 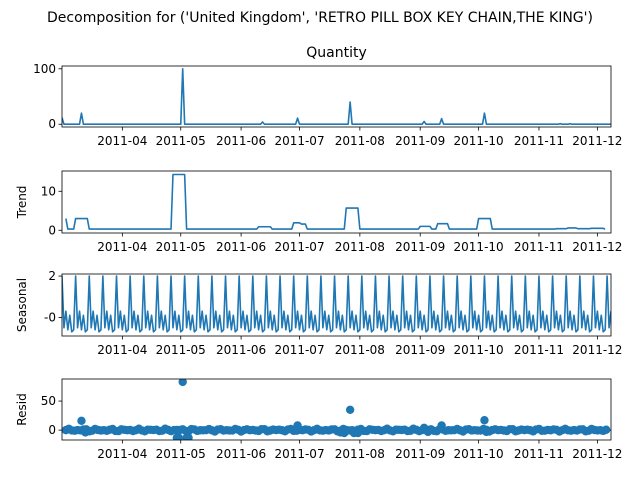 I want to click on y-tick-label: -0, so click(x=50, y=317).